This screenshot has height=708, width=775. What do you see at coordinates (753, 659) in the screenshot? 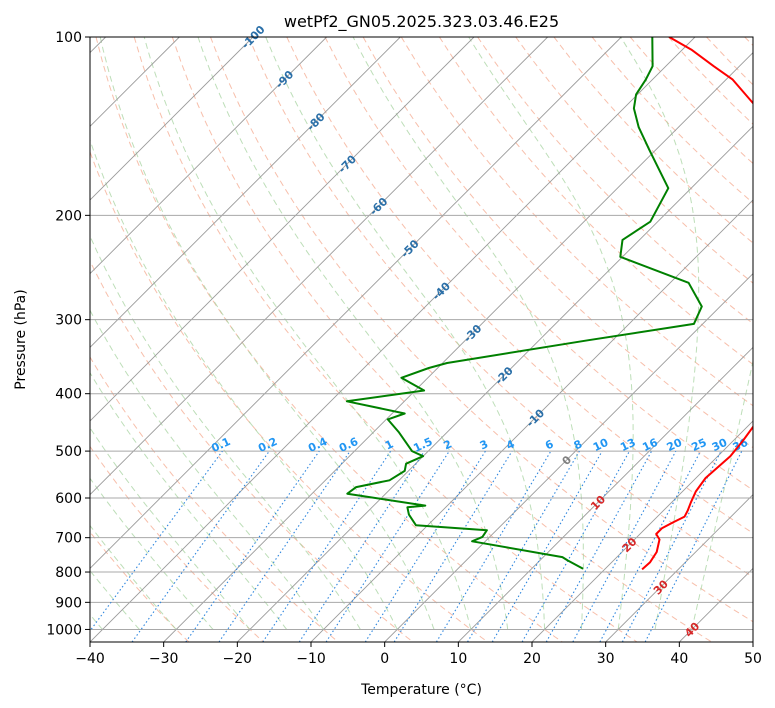
I see `x-tick-label: 50` at bounding box center [753, 659].